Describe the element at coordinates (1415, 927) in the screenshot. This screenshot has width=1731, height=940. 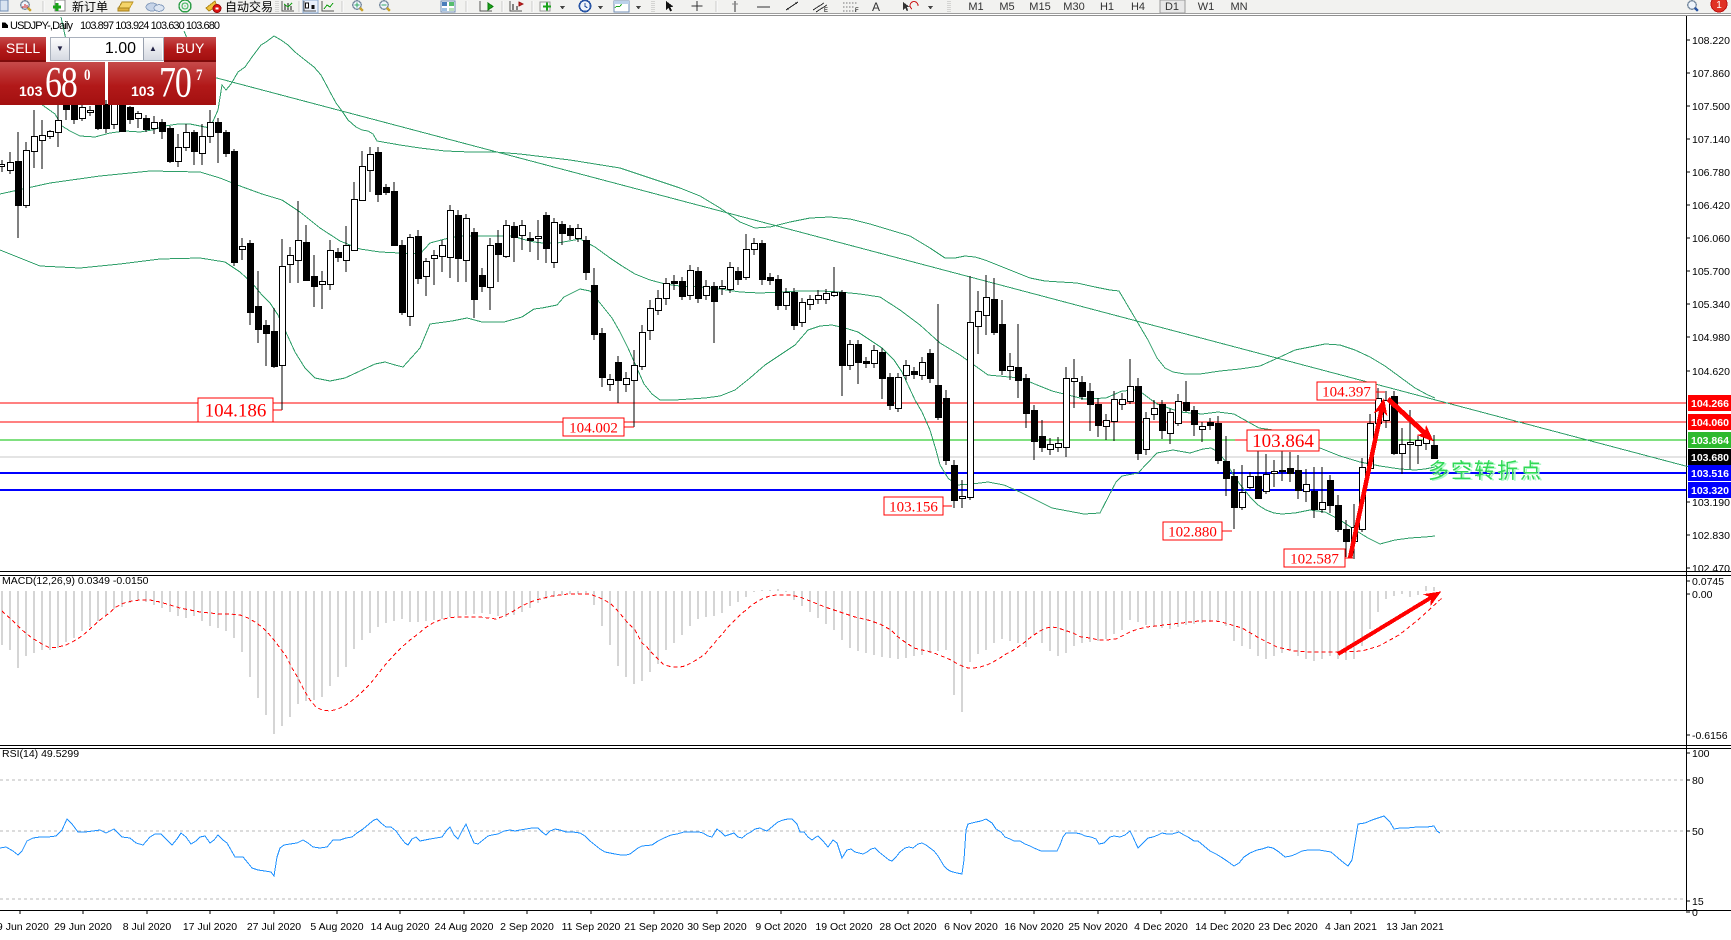
I see `svg-text: 13 Jan 2021` at that location.